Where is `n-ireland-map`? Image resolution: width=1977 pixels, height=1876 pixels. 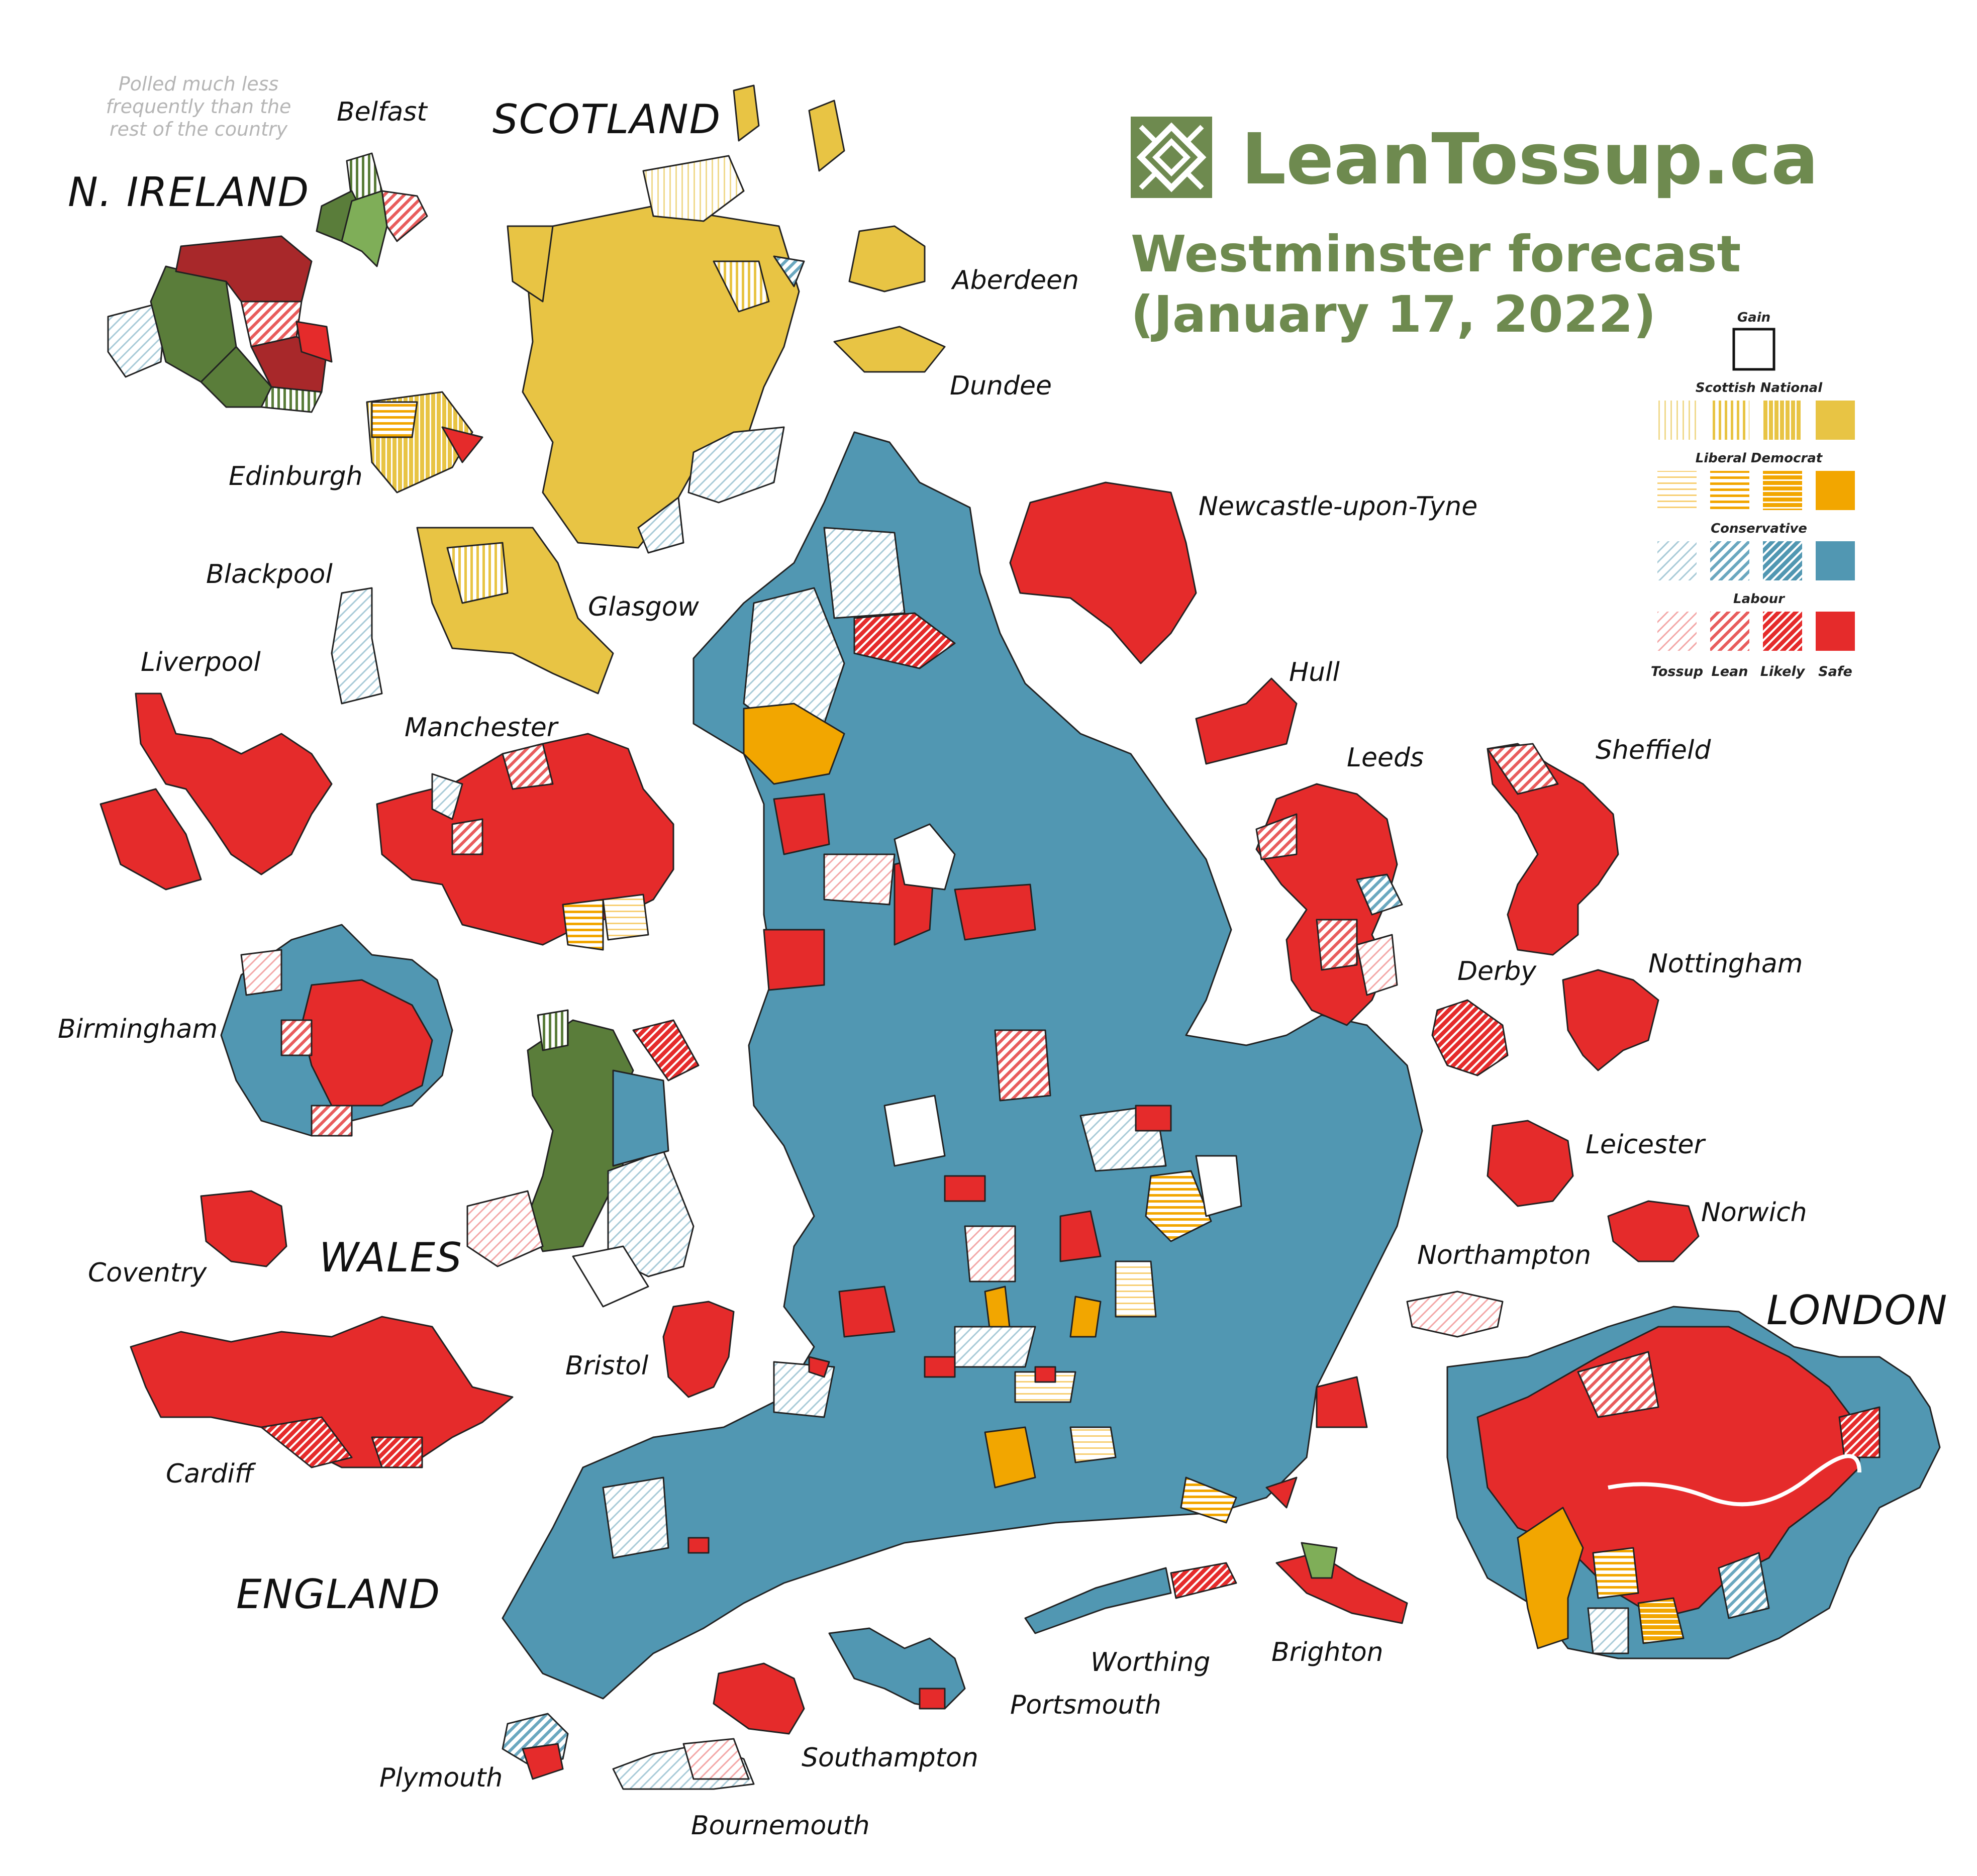 n-ireland-map is located at coordinates (220, 324).